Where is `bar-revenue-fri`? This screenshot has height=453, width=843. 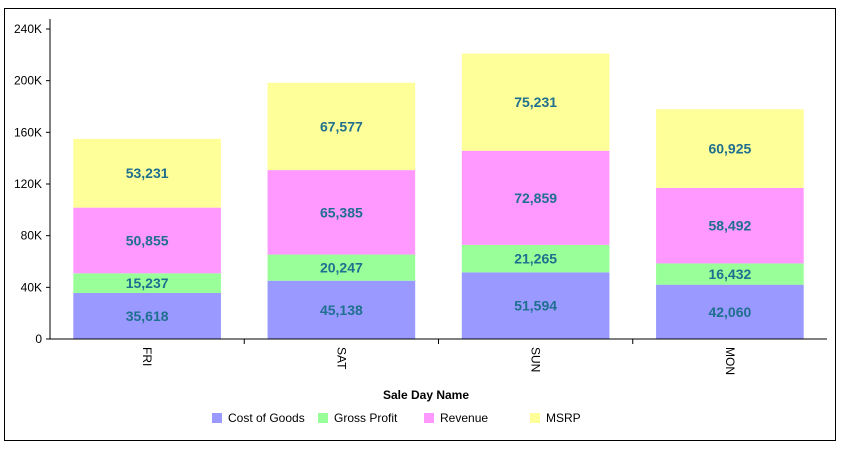 bar-revenue-fri is located at coordinates (147, 240).